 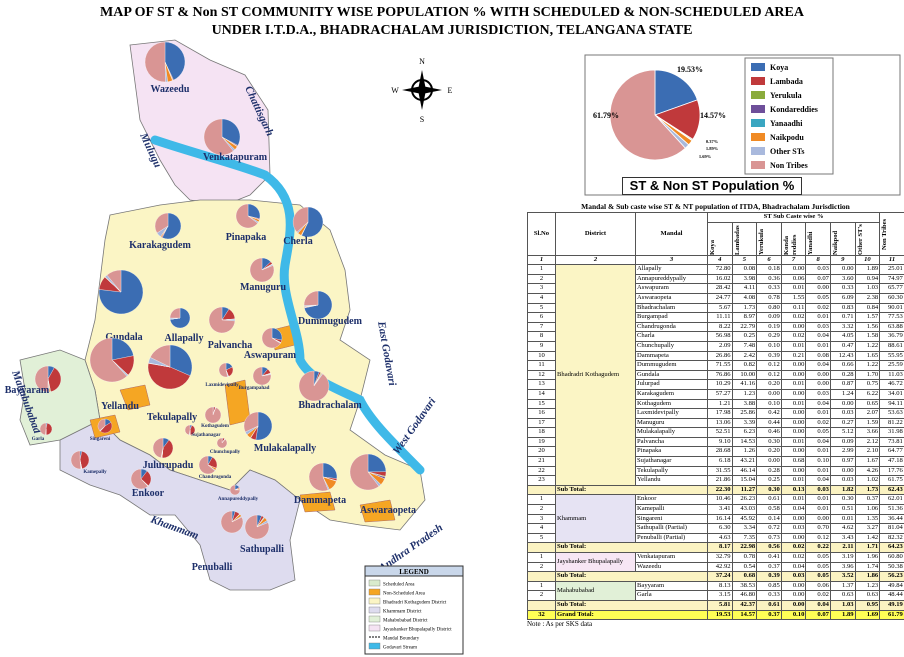 What do you see at coordinates (769, 260) in the screenshot?
I see `column-number: 6` at bounding box center [769, 260].